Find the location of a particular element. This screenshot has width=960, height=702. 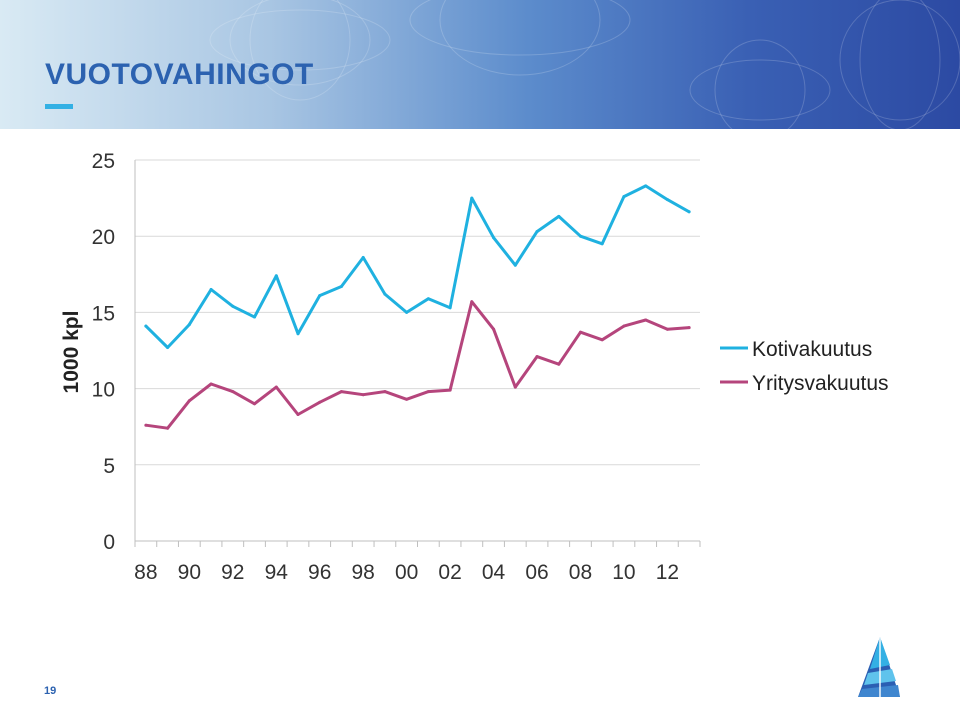

x-tick-label: 92 is located at coordinates (232, 572).